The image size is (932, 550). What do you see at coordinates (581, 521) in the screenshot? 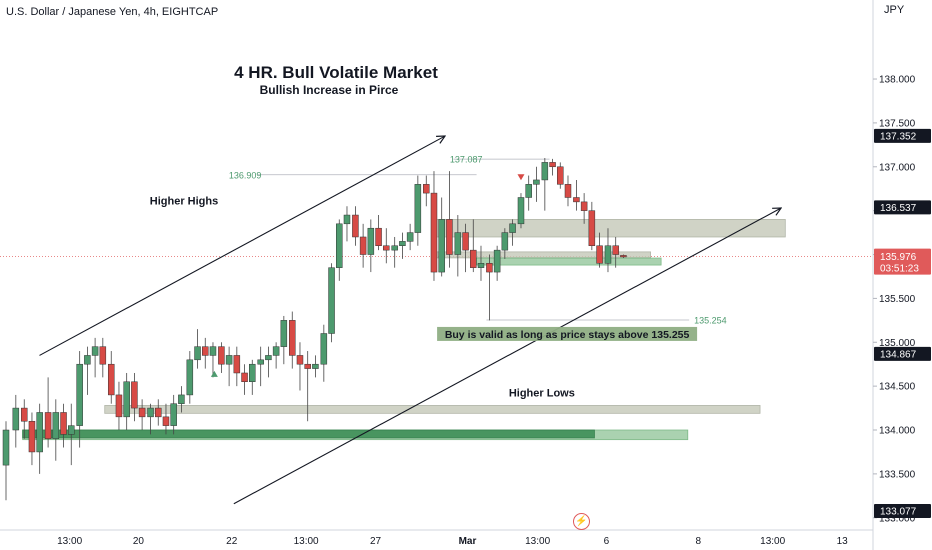
I see `replay-bolt-icon: ⚡` at bounding box center [581, 521].